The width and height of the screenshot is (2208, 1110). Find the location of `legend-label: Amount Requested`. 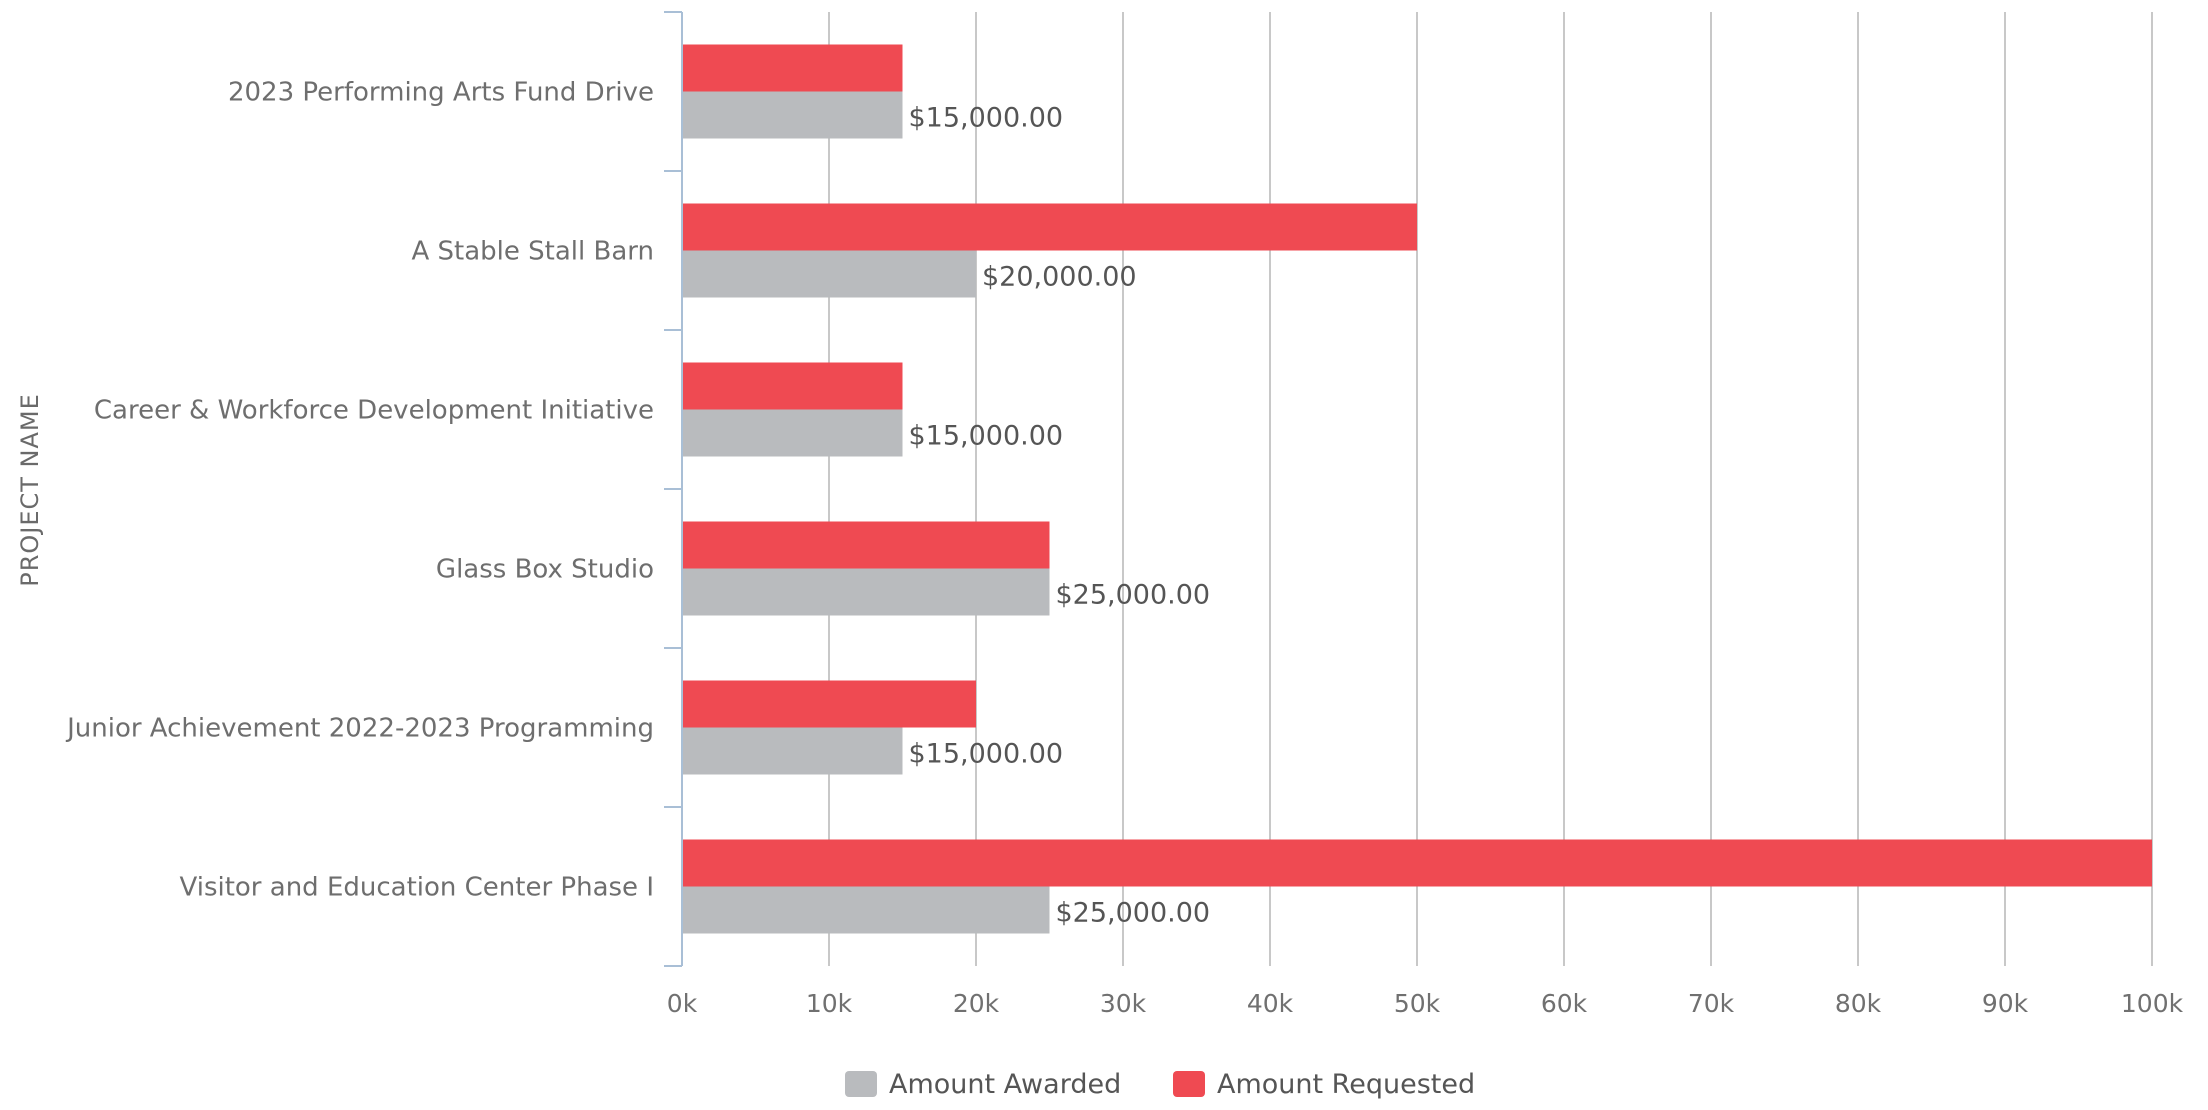

legend-label: Amount Requested is located at coordinates (1346, 1084).